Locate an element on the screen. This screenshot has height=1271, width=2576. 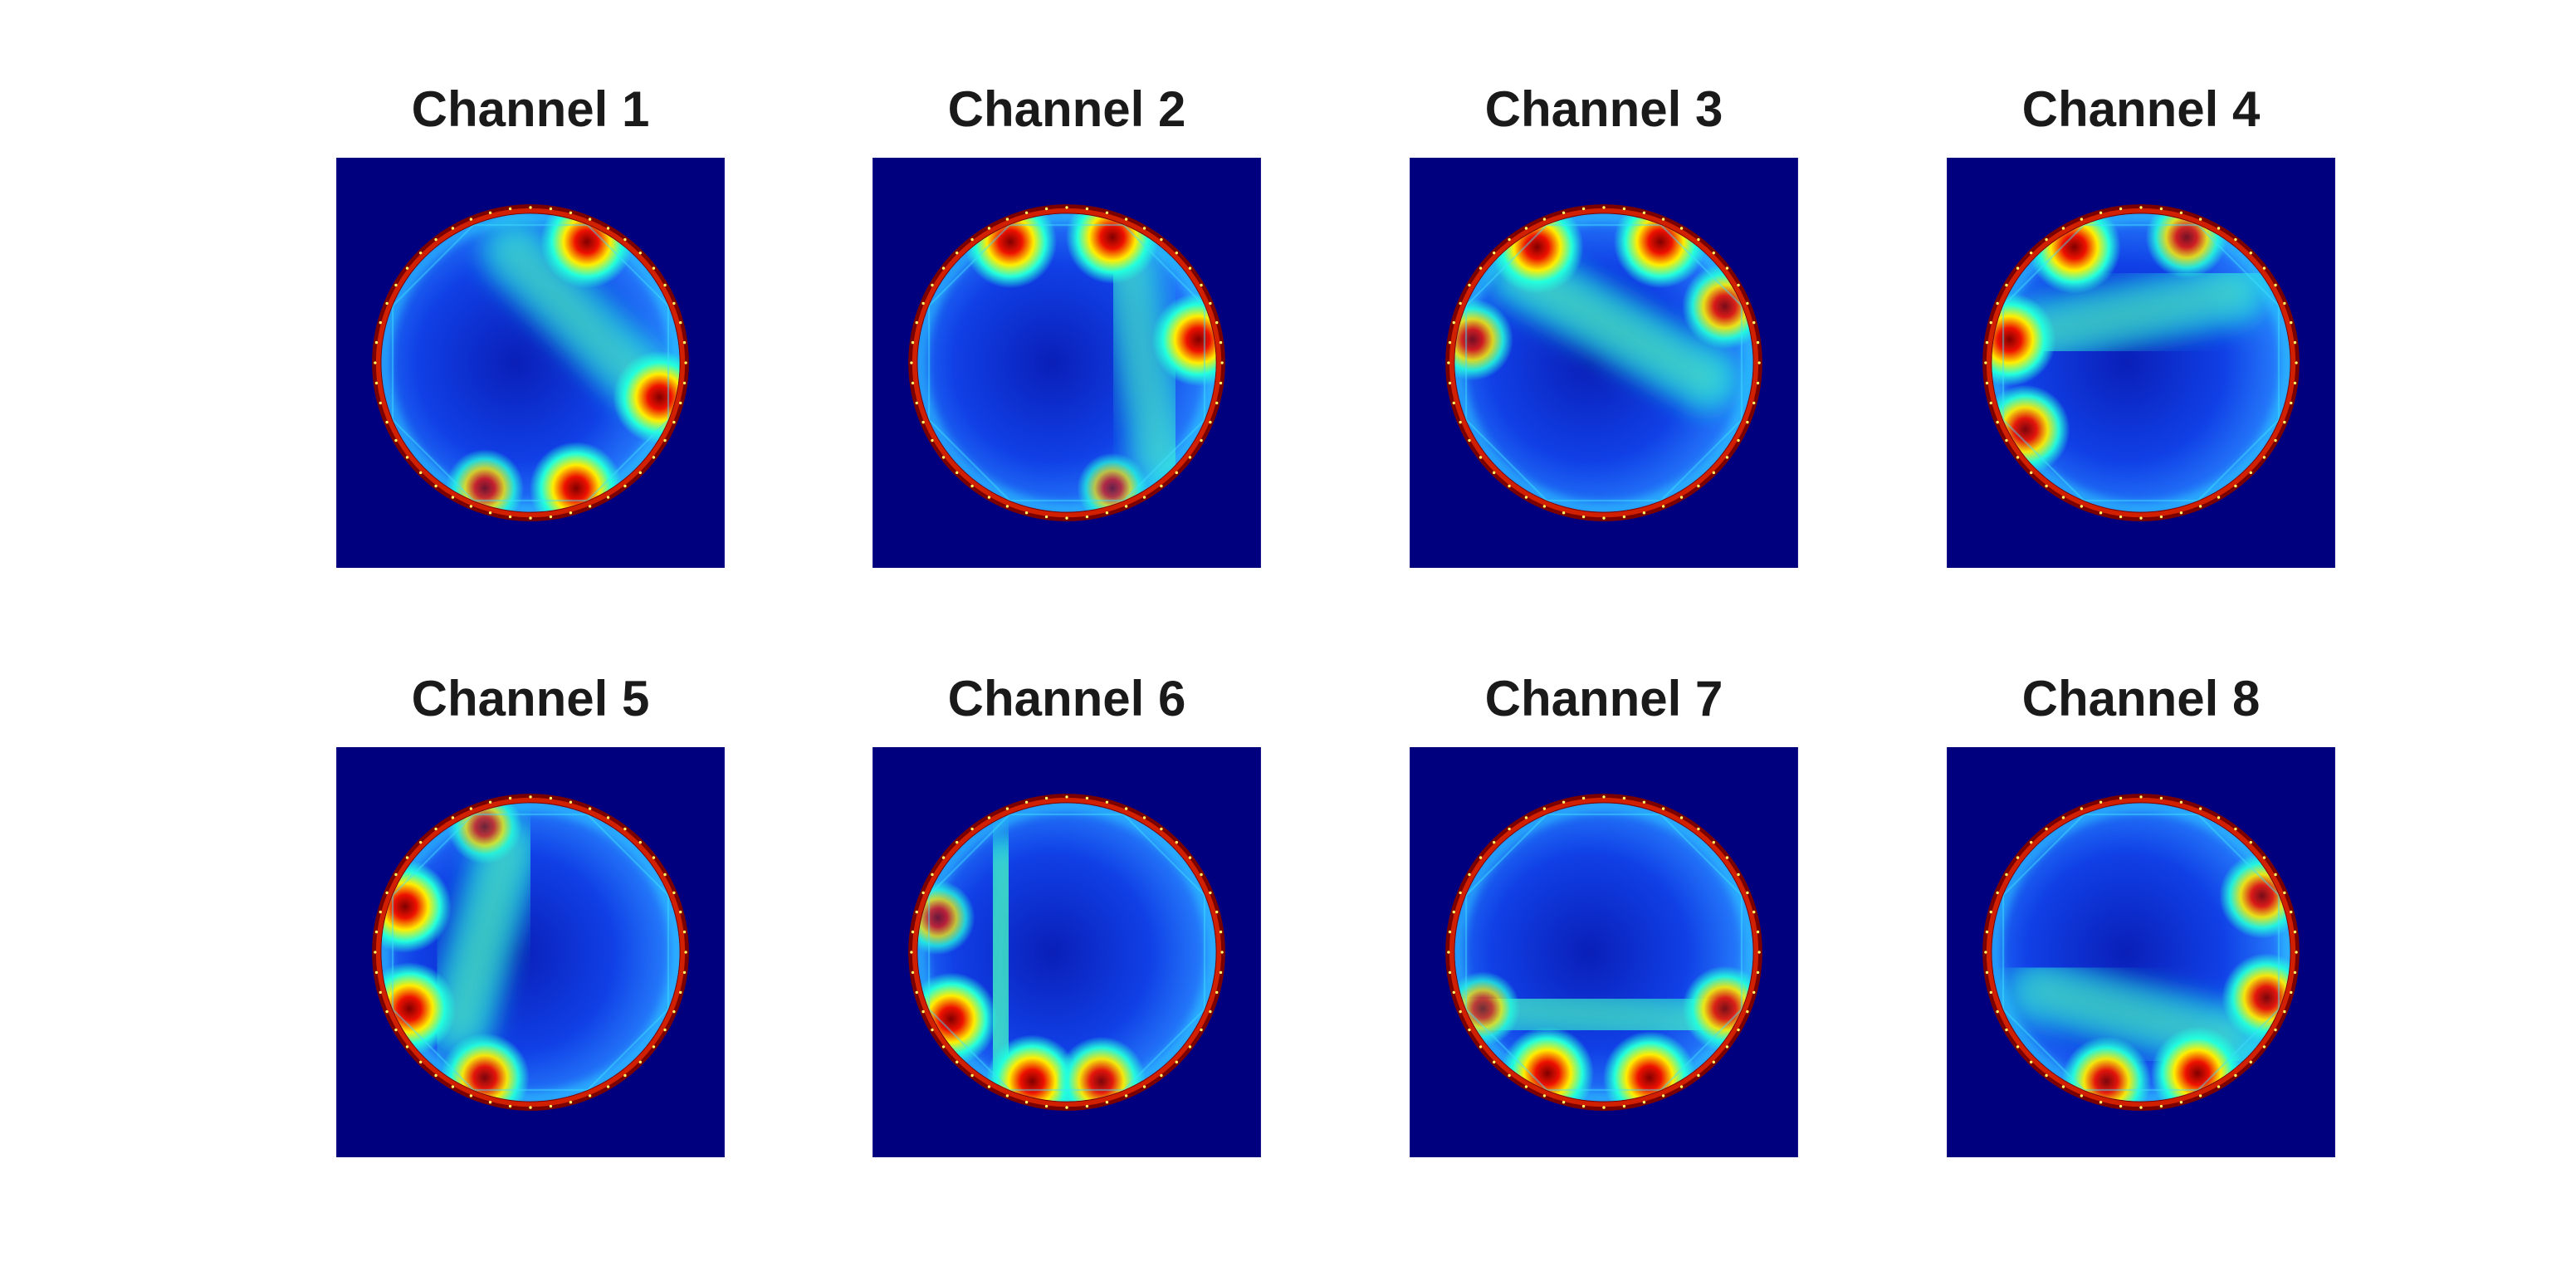
disc is located at coordinates (530, 363).